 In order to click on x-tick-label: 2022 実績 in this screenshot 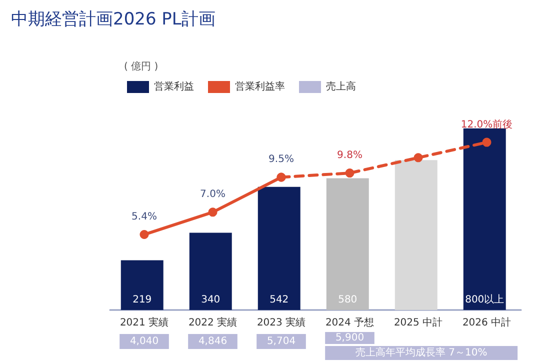, I will do `click(213, 322)`.